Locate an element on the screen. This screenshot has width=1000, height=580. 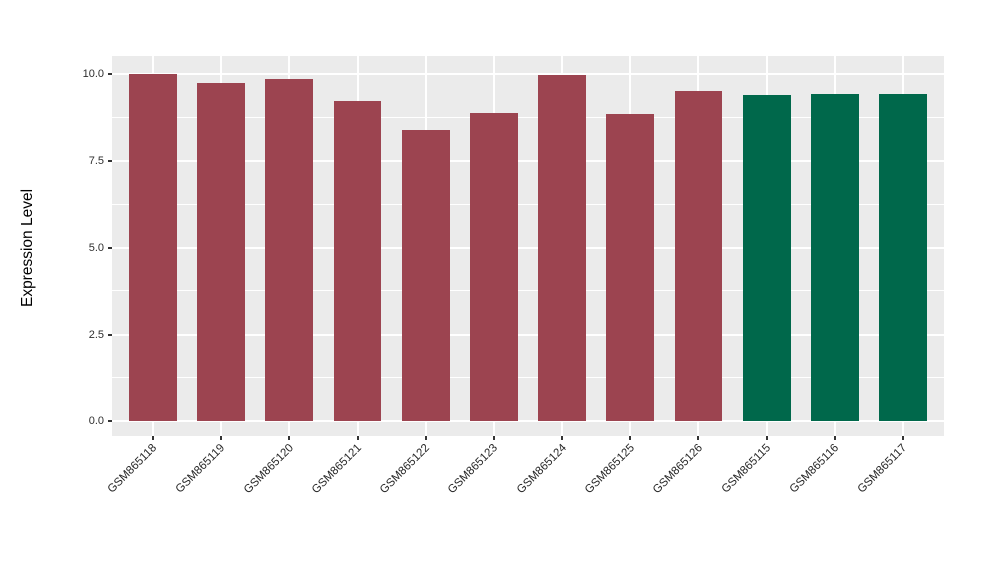
y-tick-label: 2.5 is located at coordinates (96, 334).